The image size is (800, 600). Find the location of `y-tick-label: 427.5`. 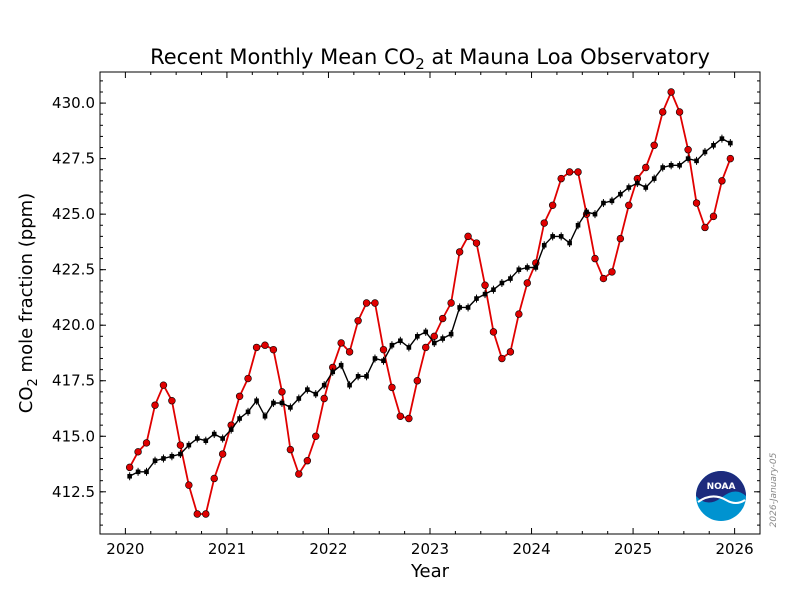

y-tick-label: 427.5 is located at coordinates (73, 159).